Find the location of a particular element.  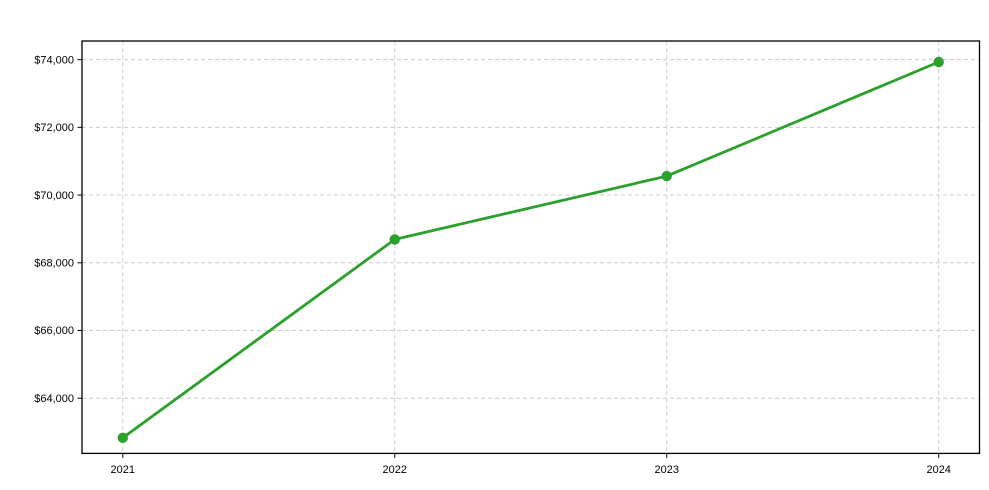

y-tick-label: $68,000 is located at coordinates (54, 263).